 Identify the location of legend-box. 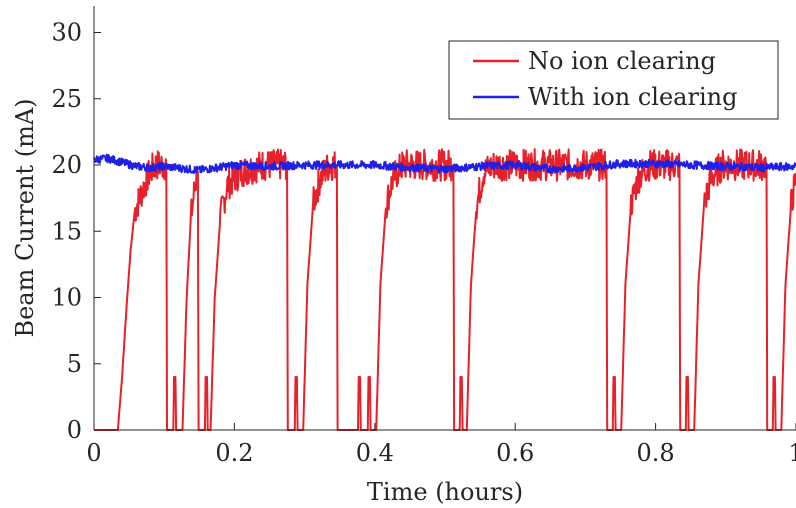
(613, 80).